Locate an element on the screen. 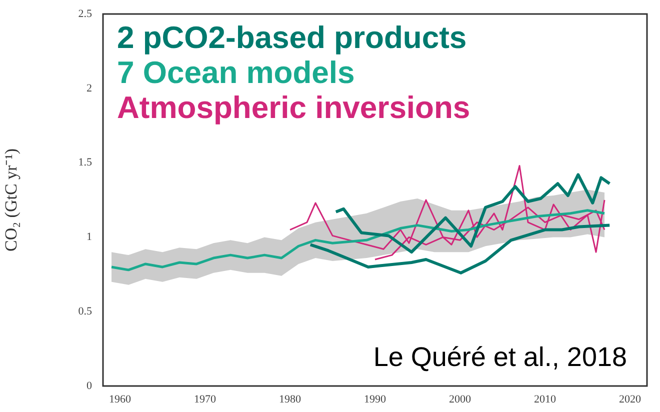 Image resolution: width=660 pixels, height=412 pixels. x-tick-label: 1980 is located at coordinates (290, 399).